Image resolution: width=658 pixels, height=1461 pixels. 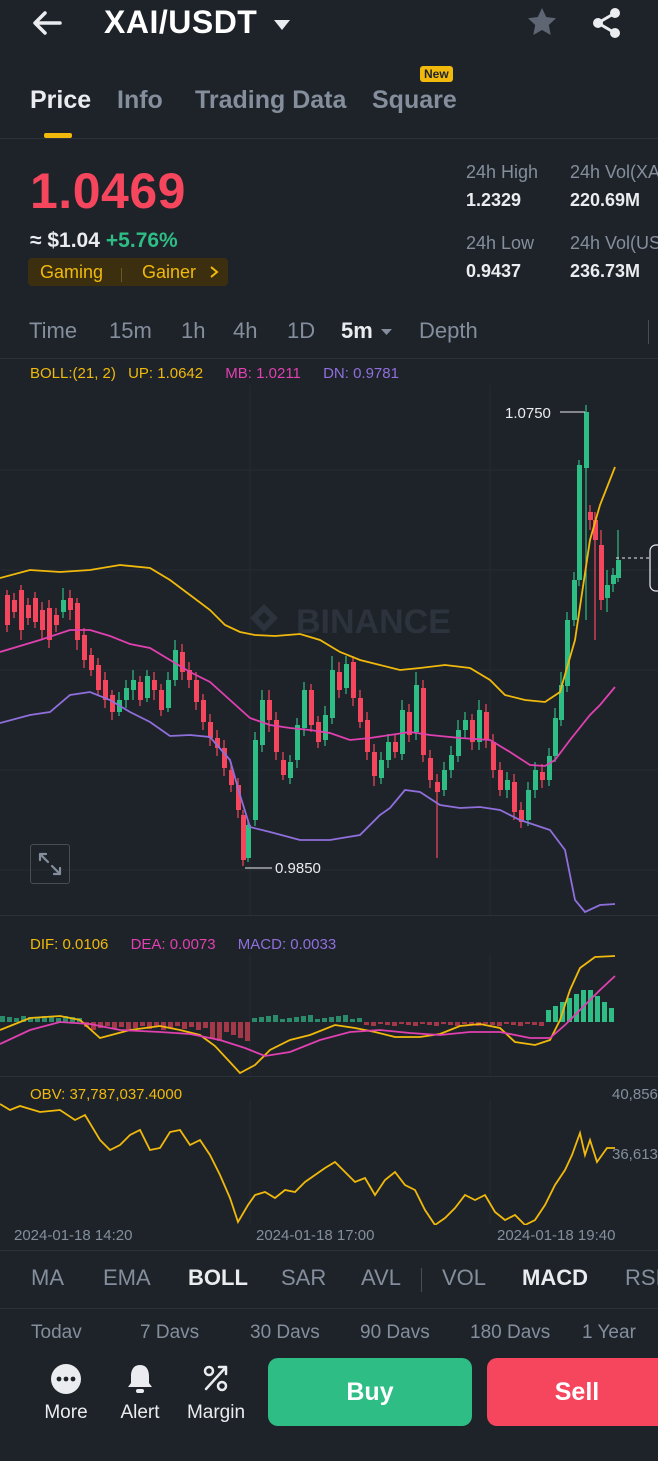 What do you see at coordinates (448, 330) in the screenshot?
I see `tf-depth: Depth` at bounding box center [448, 330].